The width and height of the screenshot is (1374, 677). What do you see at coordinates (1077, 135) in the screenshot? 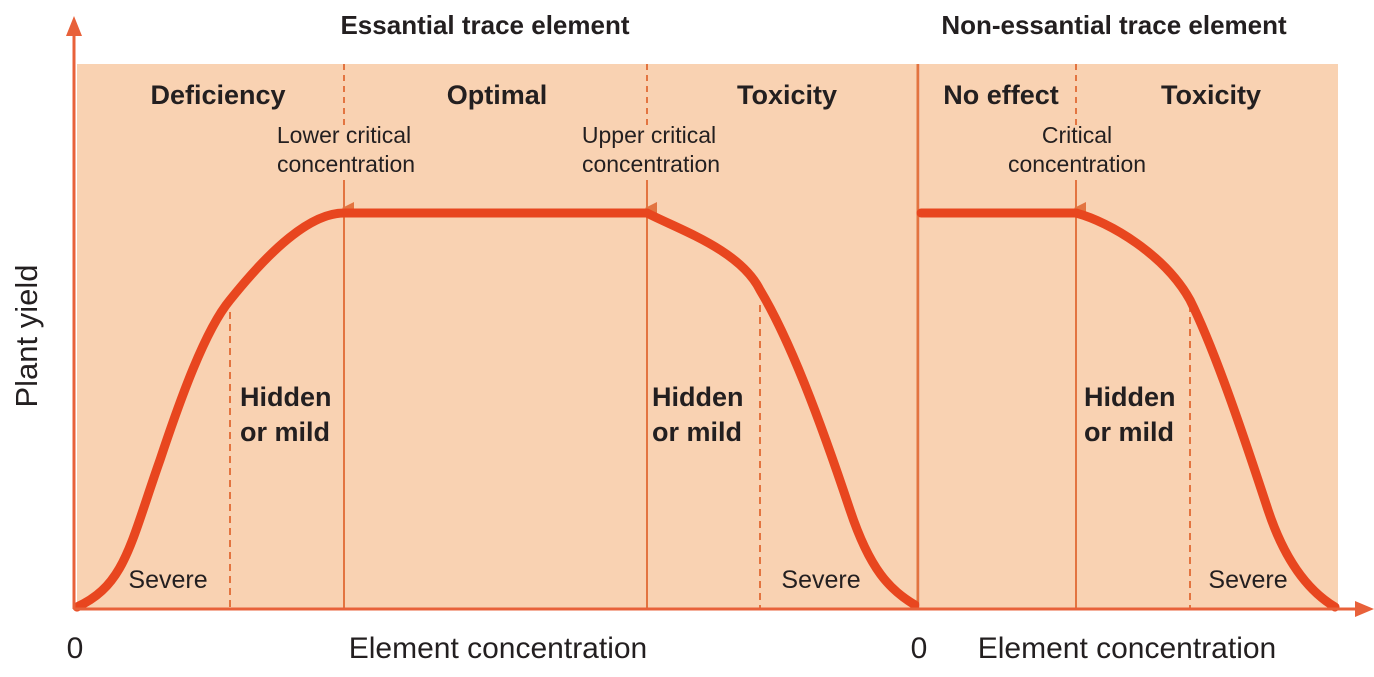
I see `critical-label-line1: Critical` at bounding box center [1077, 135].